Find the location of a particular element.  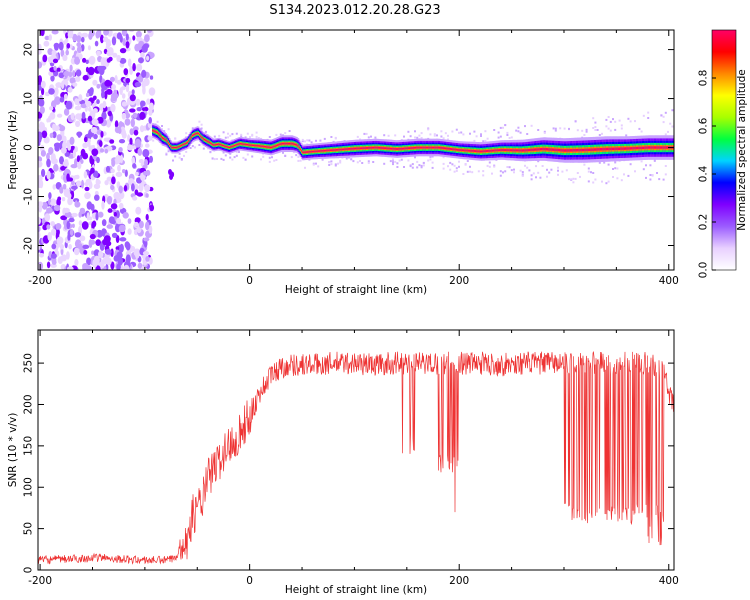

snr-xtick-label: 0 is located at coordinates (249, 581).